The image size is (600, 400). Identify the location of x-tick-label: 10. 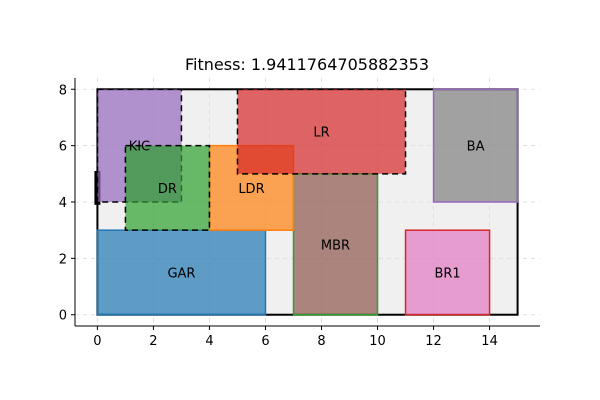
(377, 341).